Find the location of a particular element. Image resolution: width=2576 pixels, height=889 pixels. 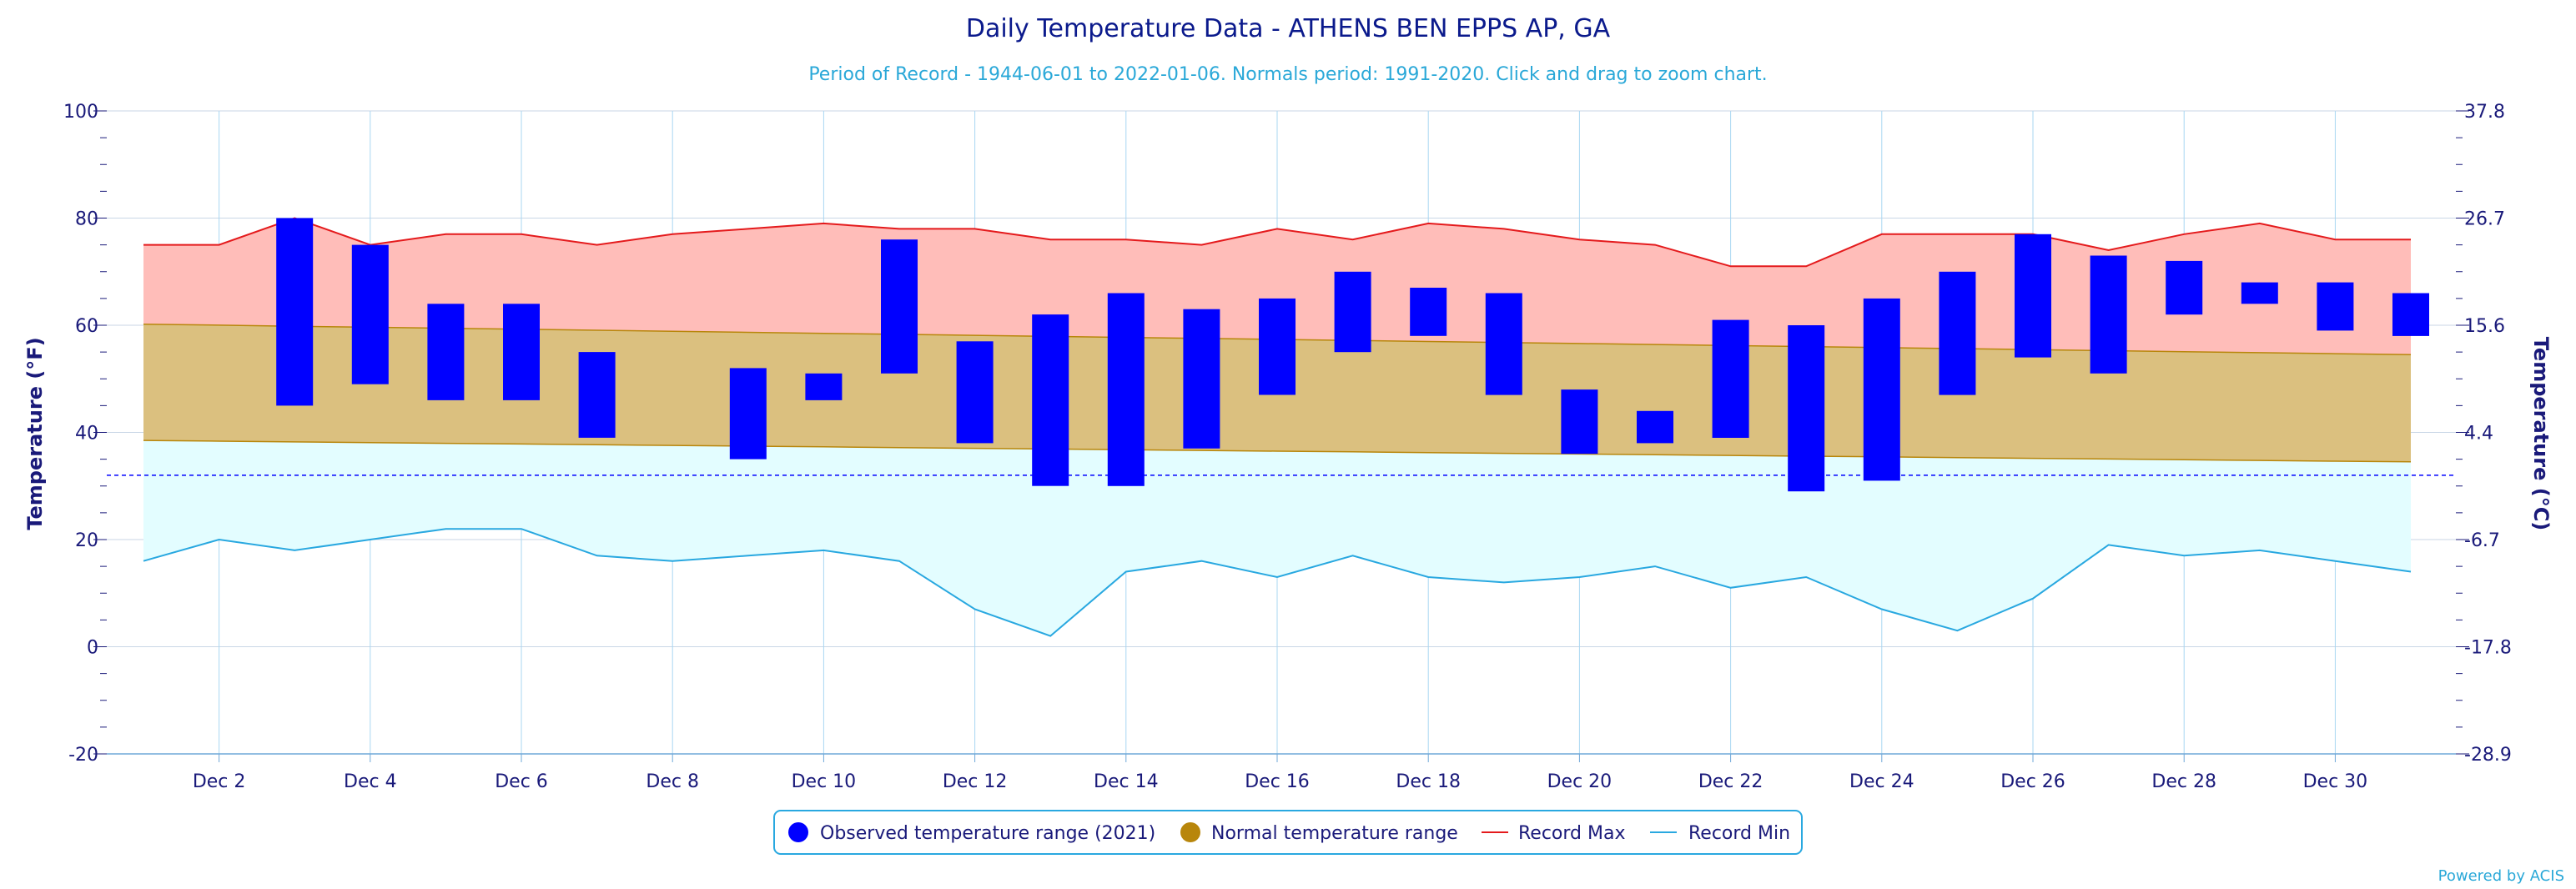

x-tick-label: Dec 20 is located at coordinates (1580, 781).